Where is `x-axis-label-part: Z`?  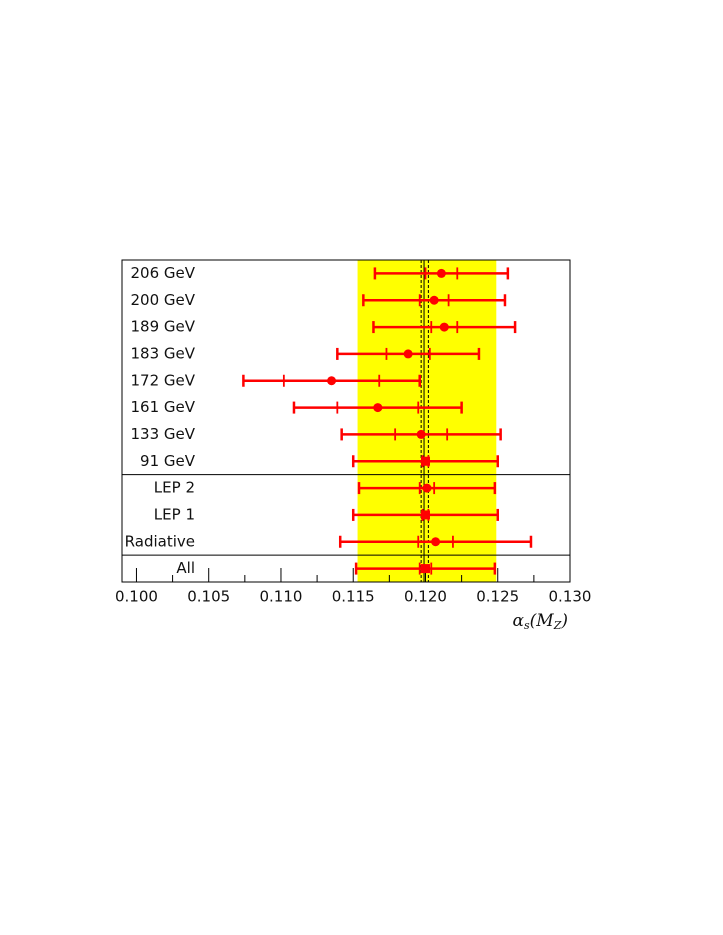
x-axis-label-part: Z is located at coordinates (557, 625).